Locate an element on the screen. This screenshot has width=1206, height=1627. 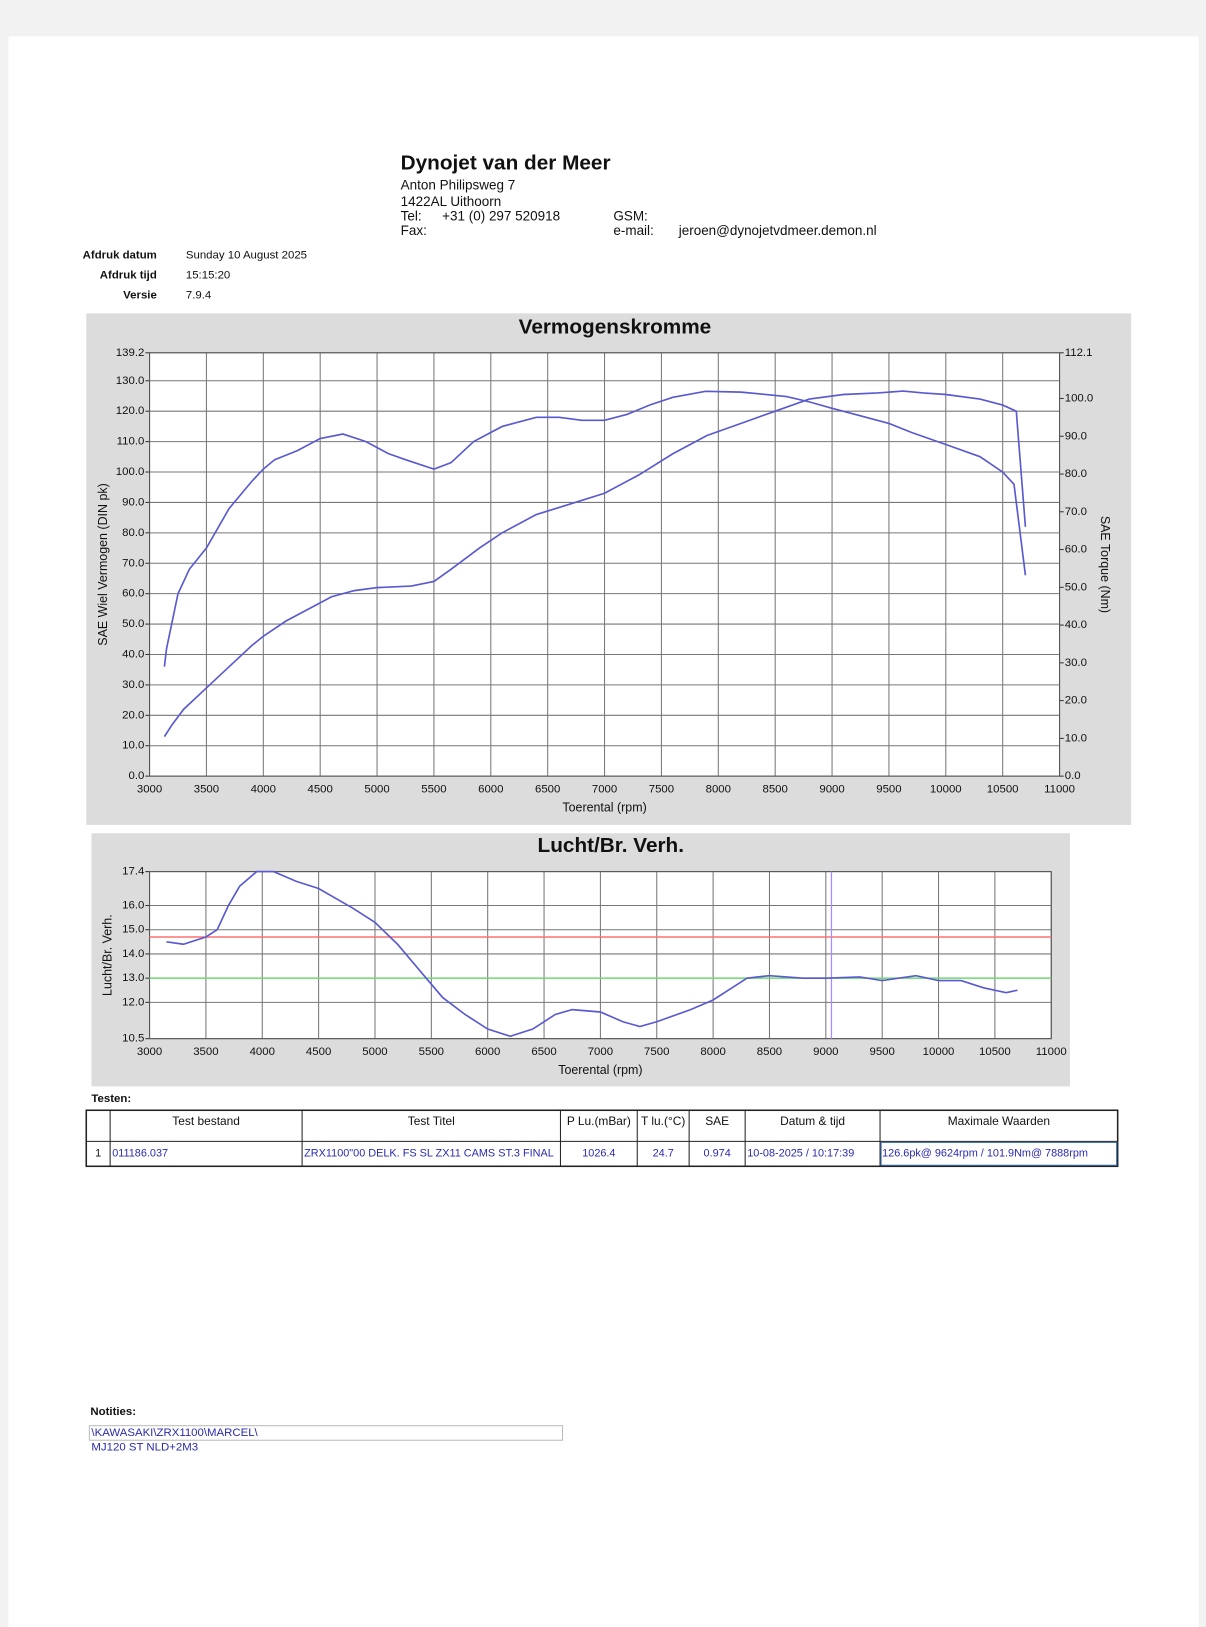
info-value: Sunday 10 August 2025 is located at coordinates (246, 255).